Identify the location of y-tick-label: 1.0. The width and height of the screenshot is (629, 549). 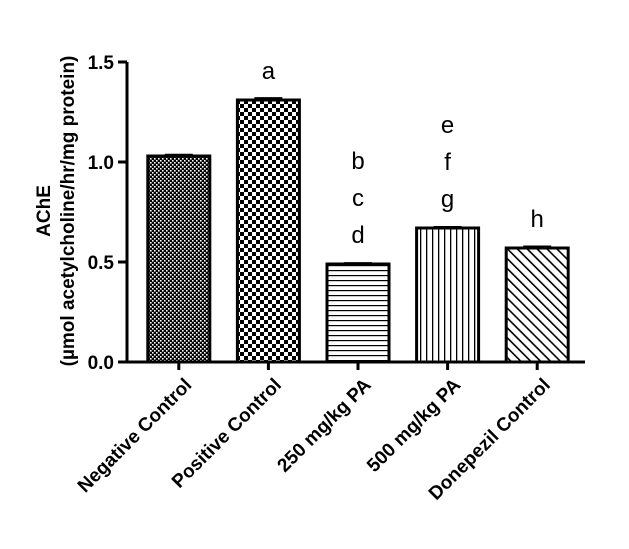
(101, 163).